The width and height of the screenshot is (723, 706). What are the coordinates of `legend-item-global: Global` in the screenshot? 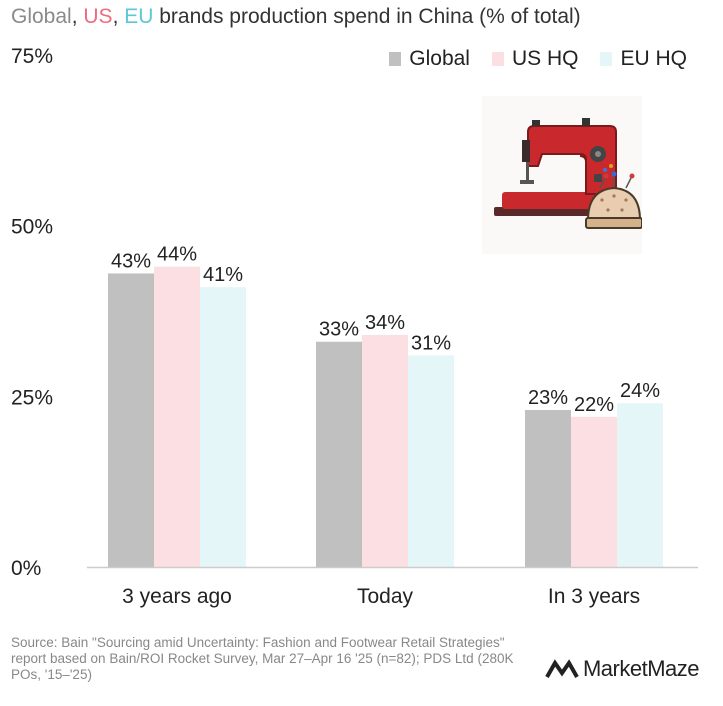 It's located at (429, 59).